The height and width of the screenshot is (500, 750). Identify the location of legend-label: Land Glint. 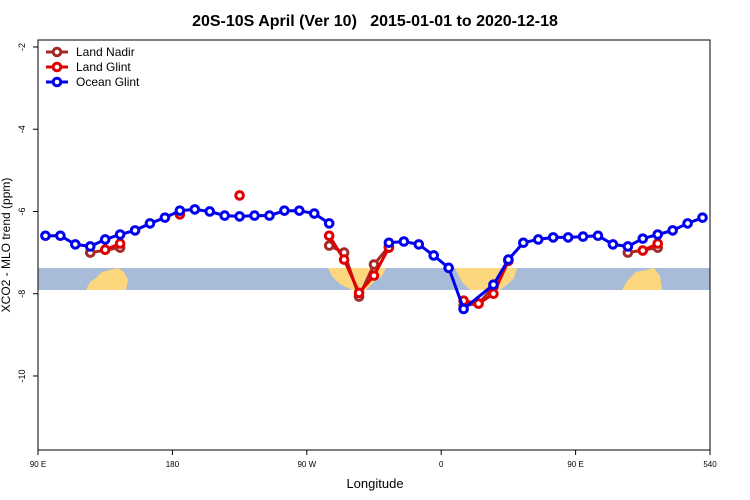
(103, 67).